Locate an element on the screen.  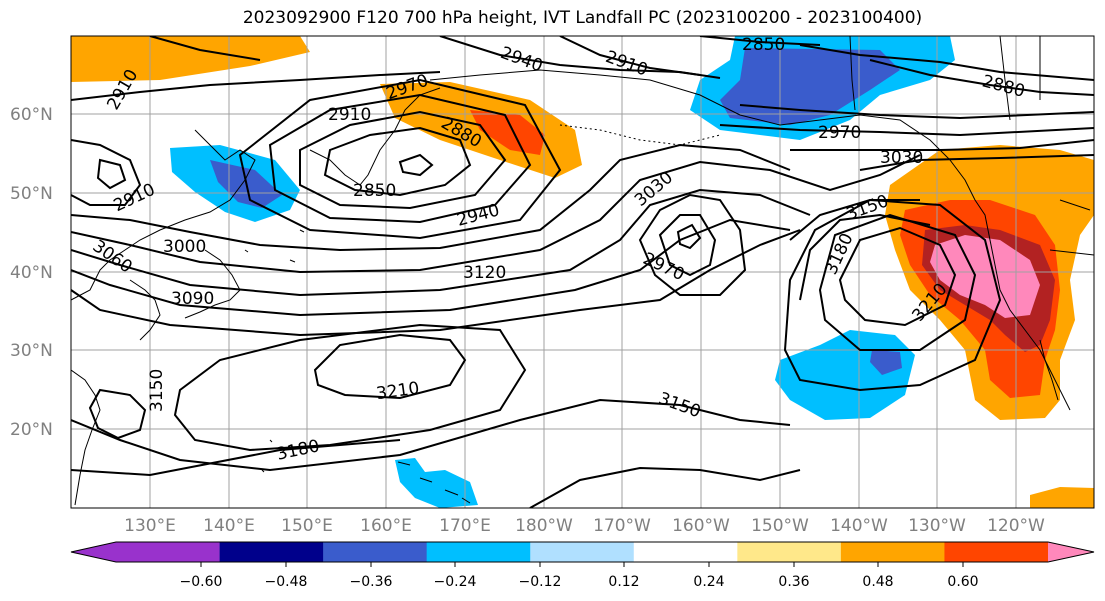
contour-3180-south is located at coordinates (236, 458).